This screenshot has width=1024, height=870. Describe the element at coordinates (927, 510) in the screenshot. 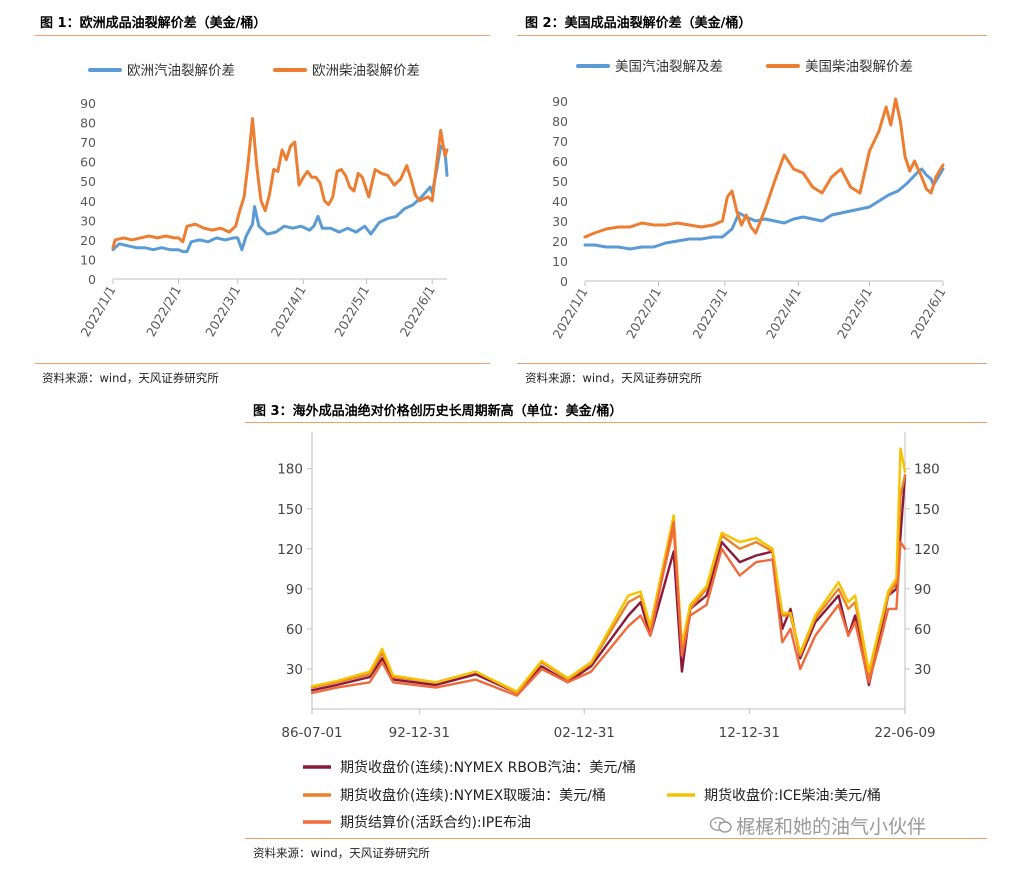

I see `y-tick-label-right: 150` at that location.